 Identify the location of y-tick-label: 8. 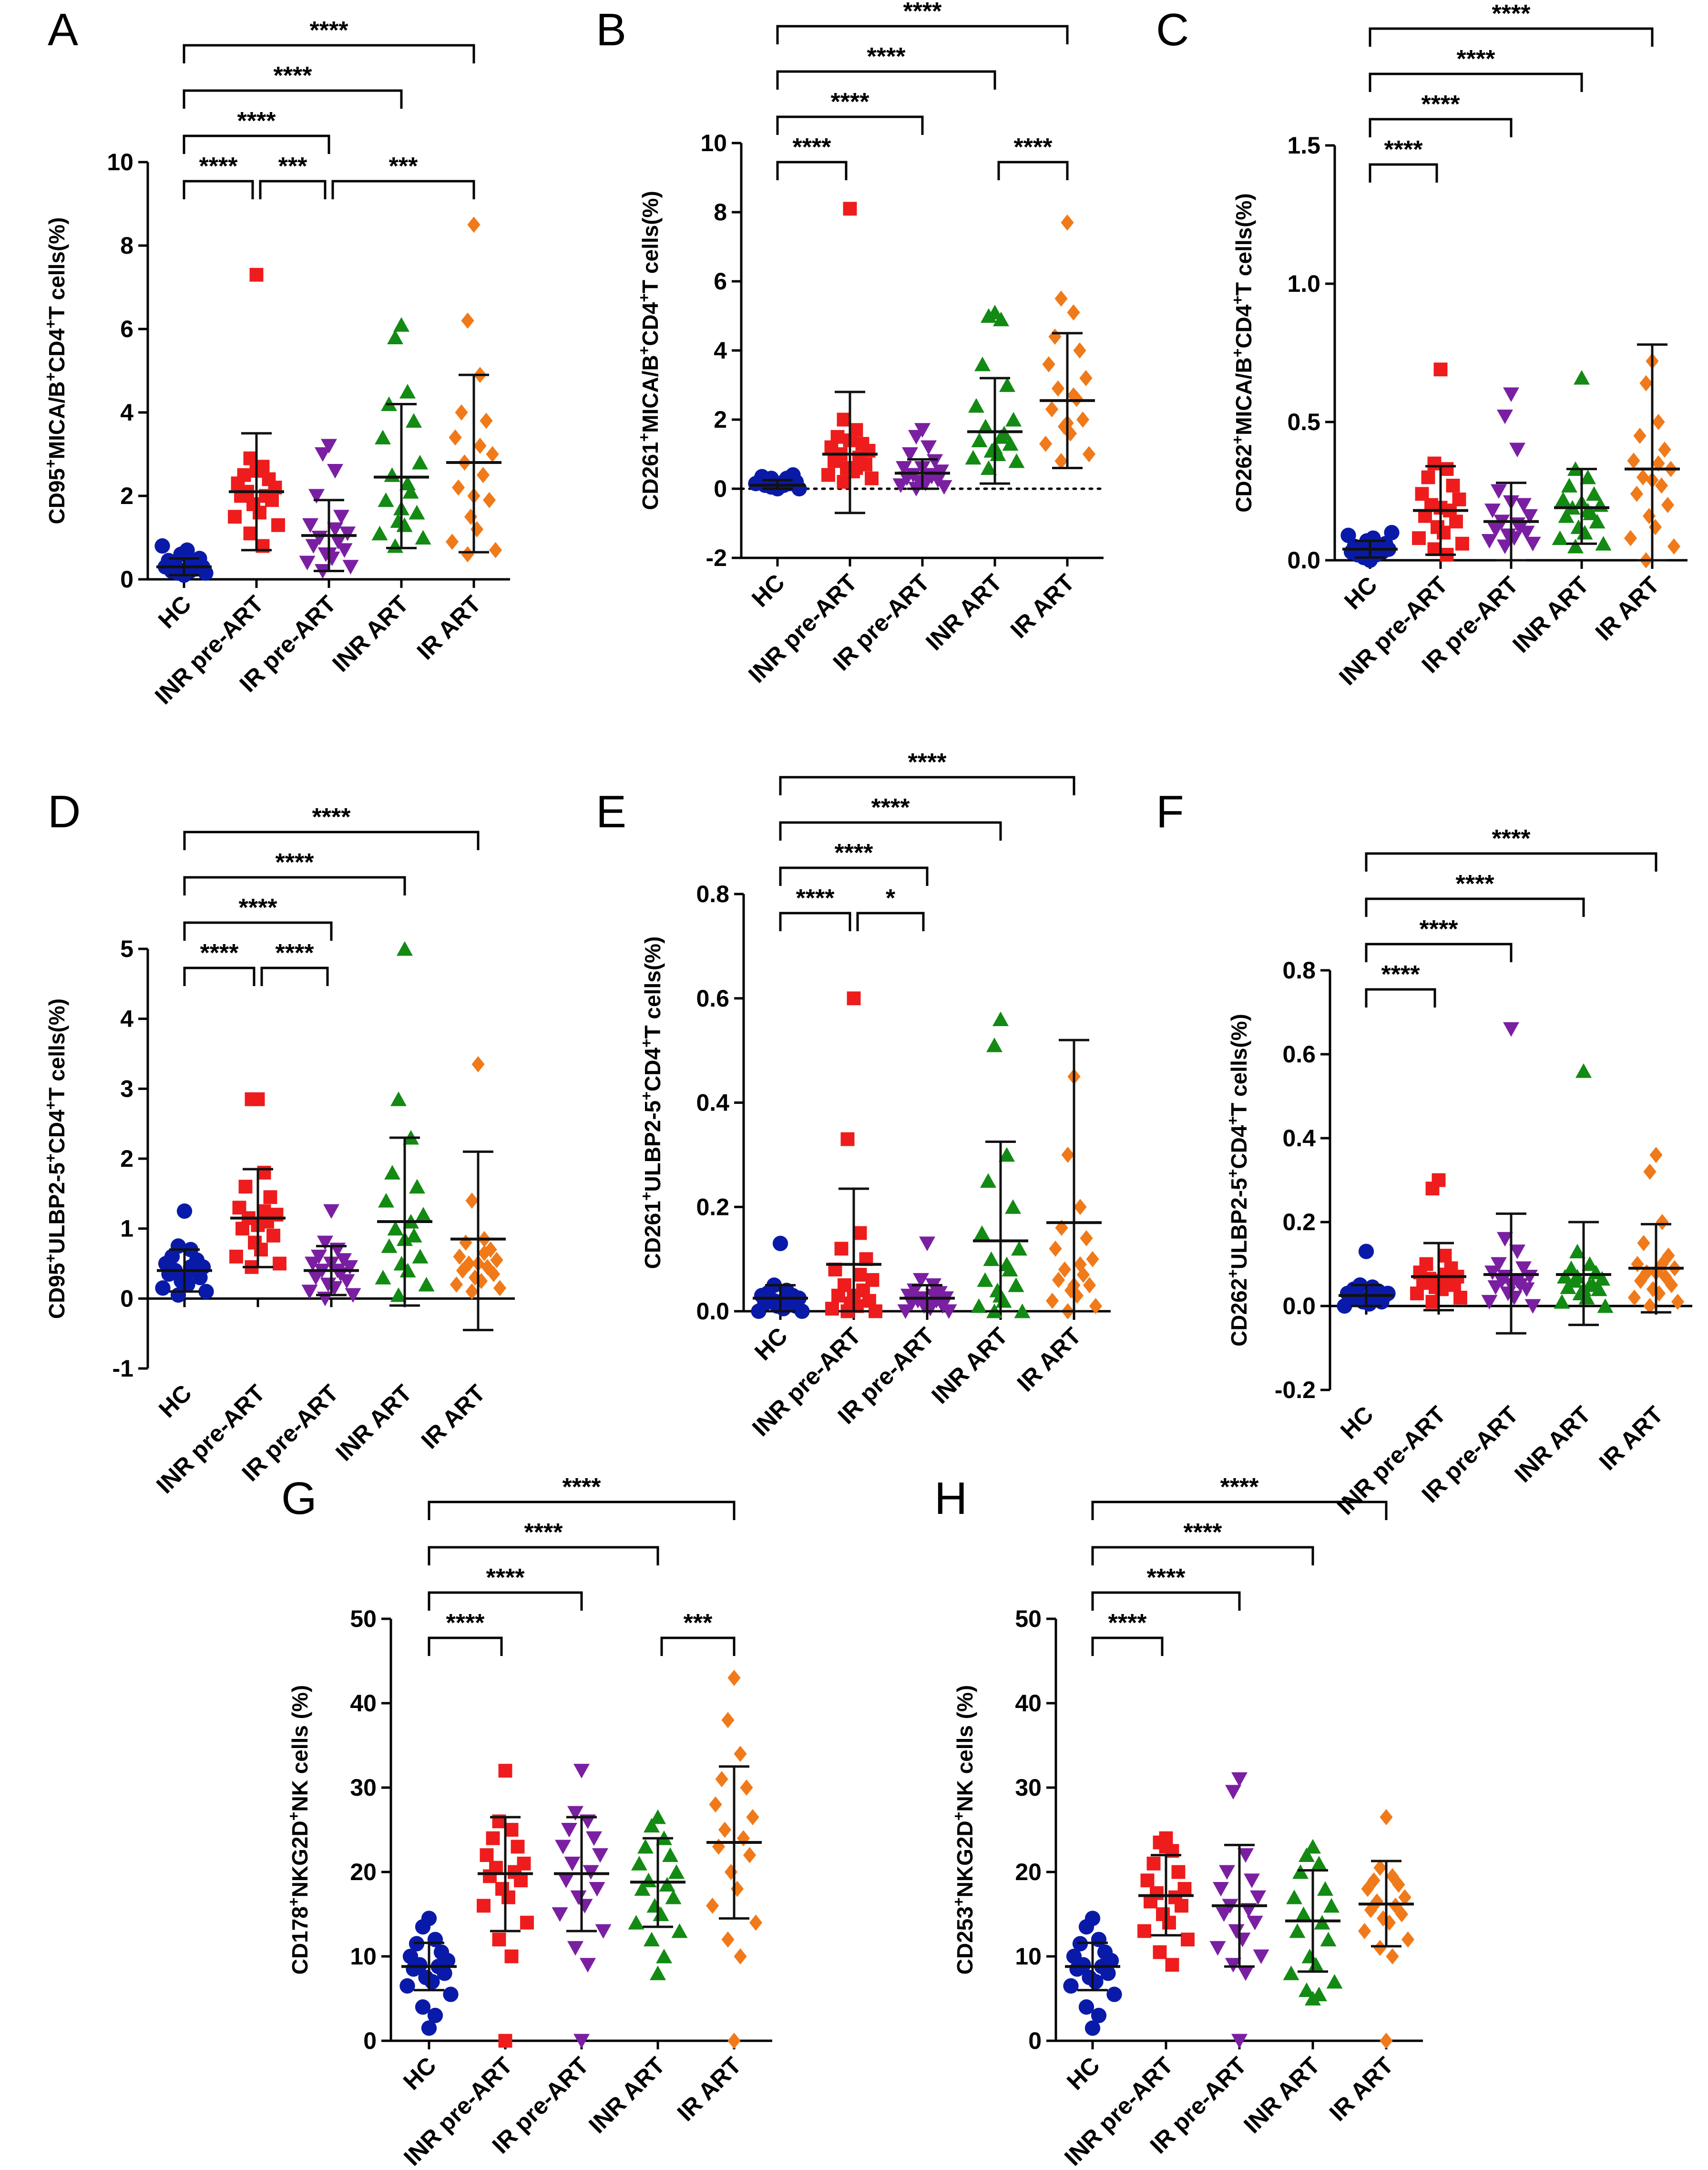
(126, 245).